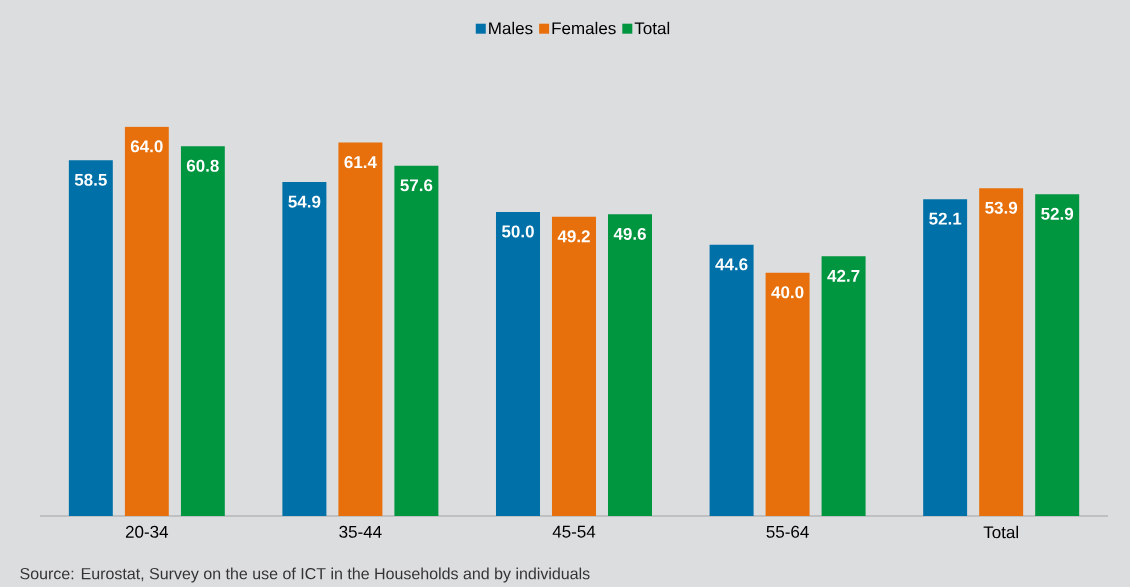 The height and width of the screenshot is (587, 1130). I want to click on source-note: Source: Eurostat, Survey on the use of ICT in the Households and by individuals, so click(305, 575).